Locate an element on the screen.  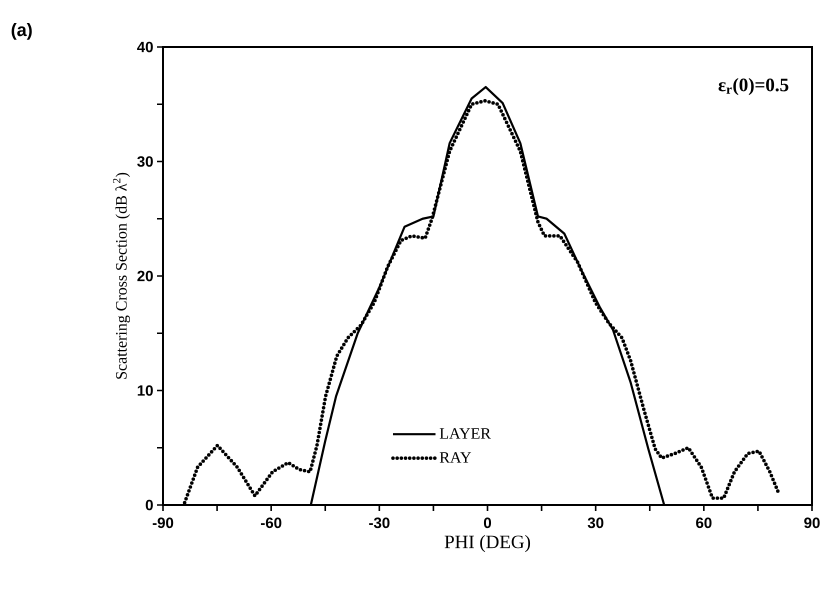
x-tick-label: 90 is located at coordinates (812, 523).